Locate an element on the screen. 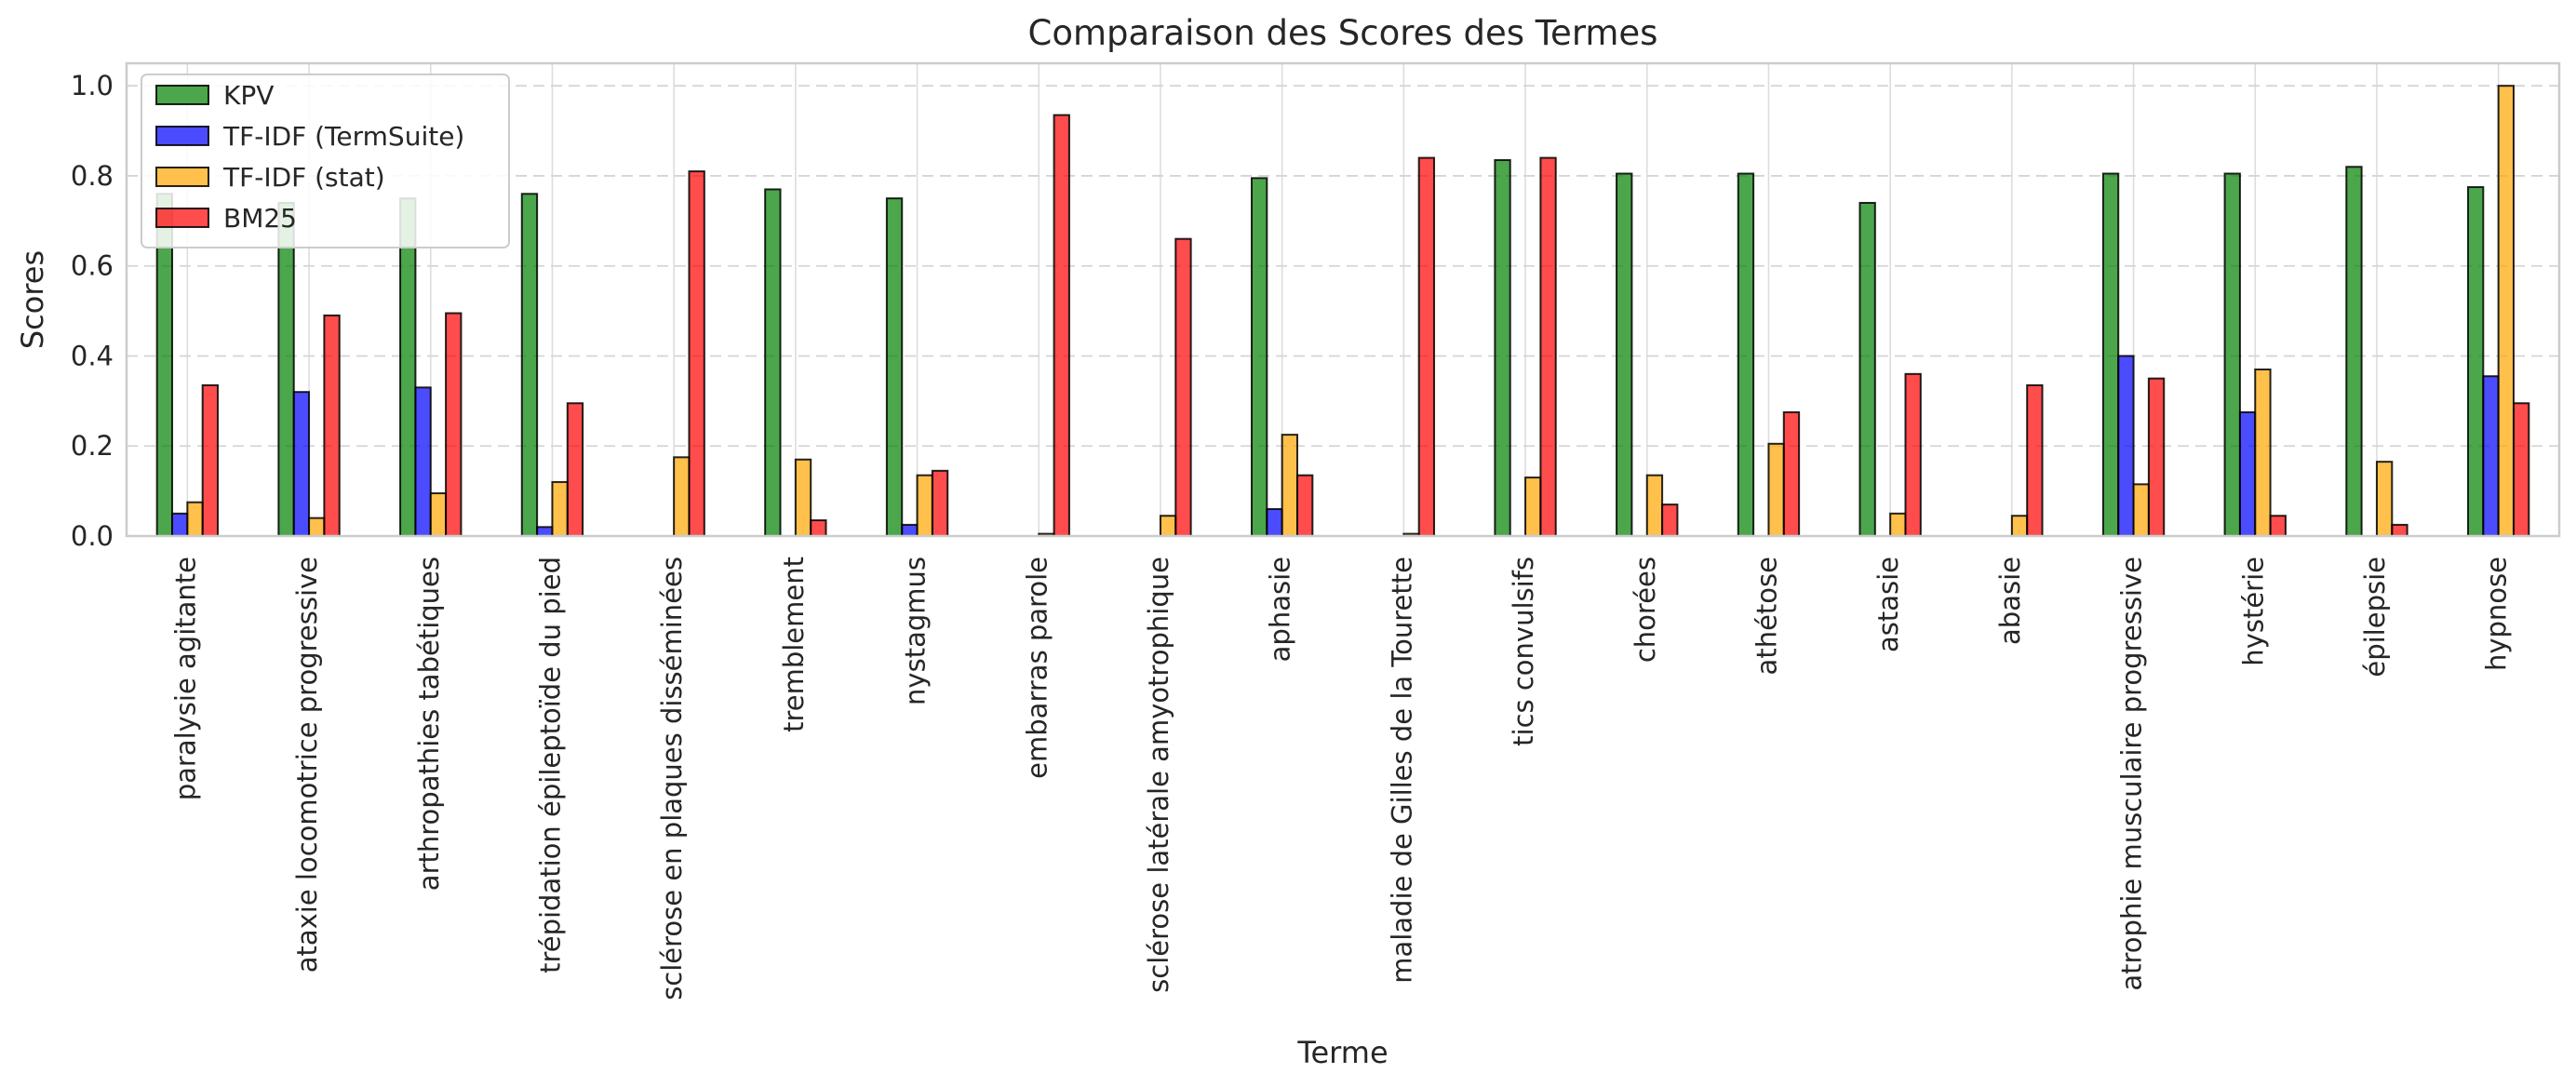 This screenshot has width=2576, height=1087. legend: KPV TF-IDF (TermSuite) TF-IDF (stat) BM25 is located at coordinates (325, 161).